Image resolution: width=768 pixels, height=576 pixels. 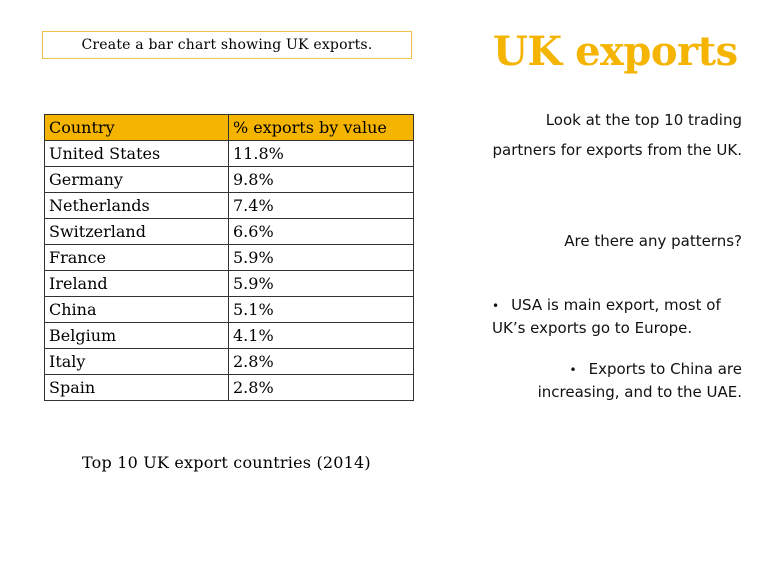 I want to click on country-cell: Ireland, so click(x=136, y=283).